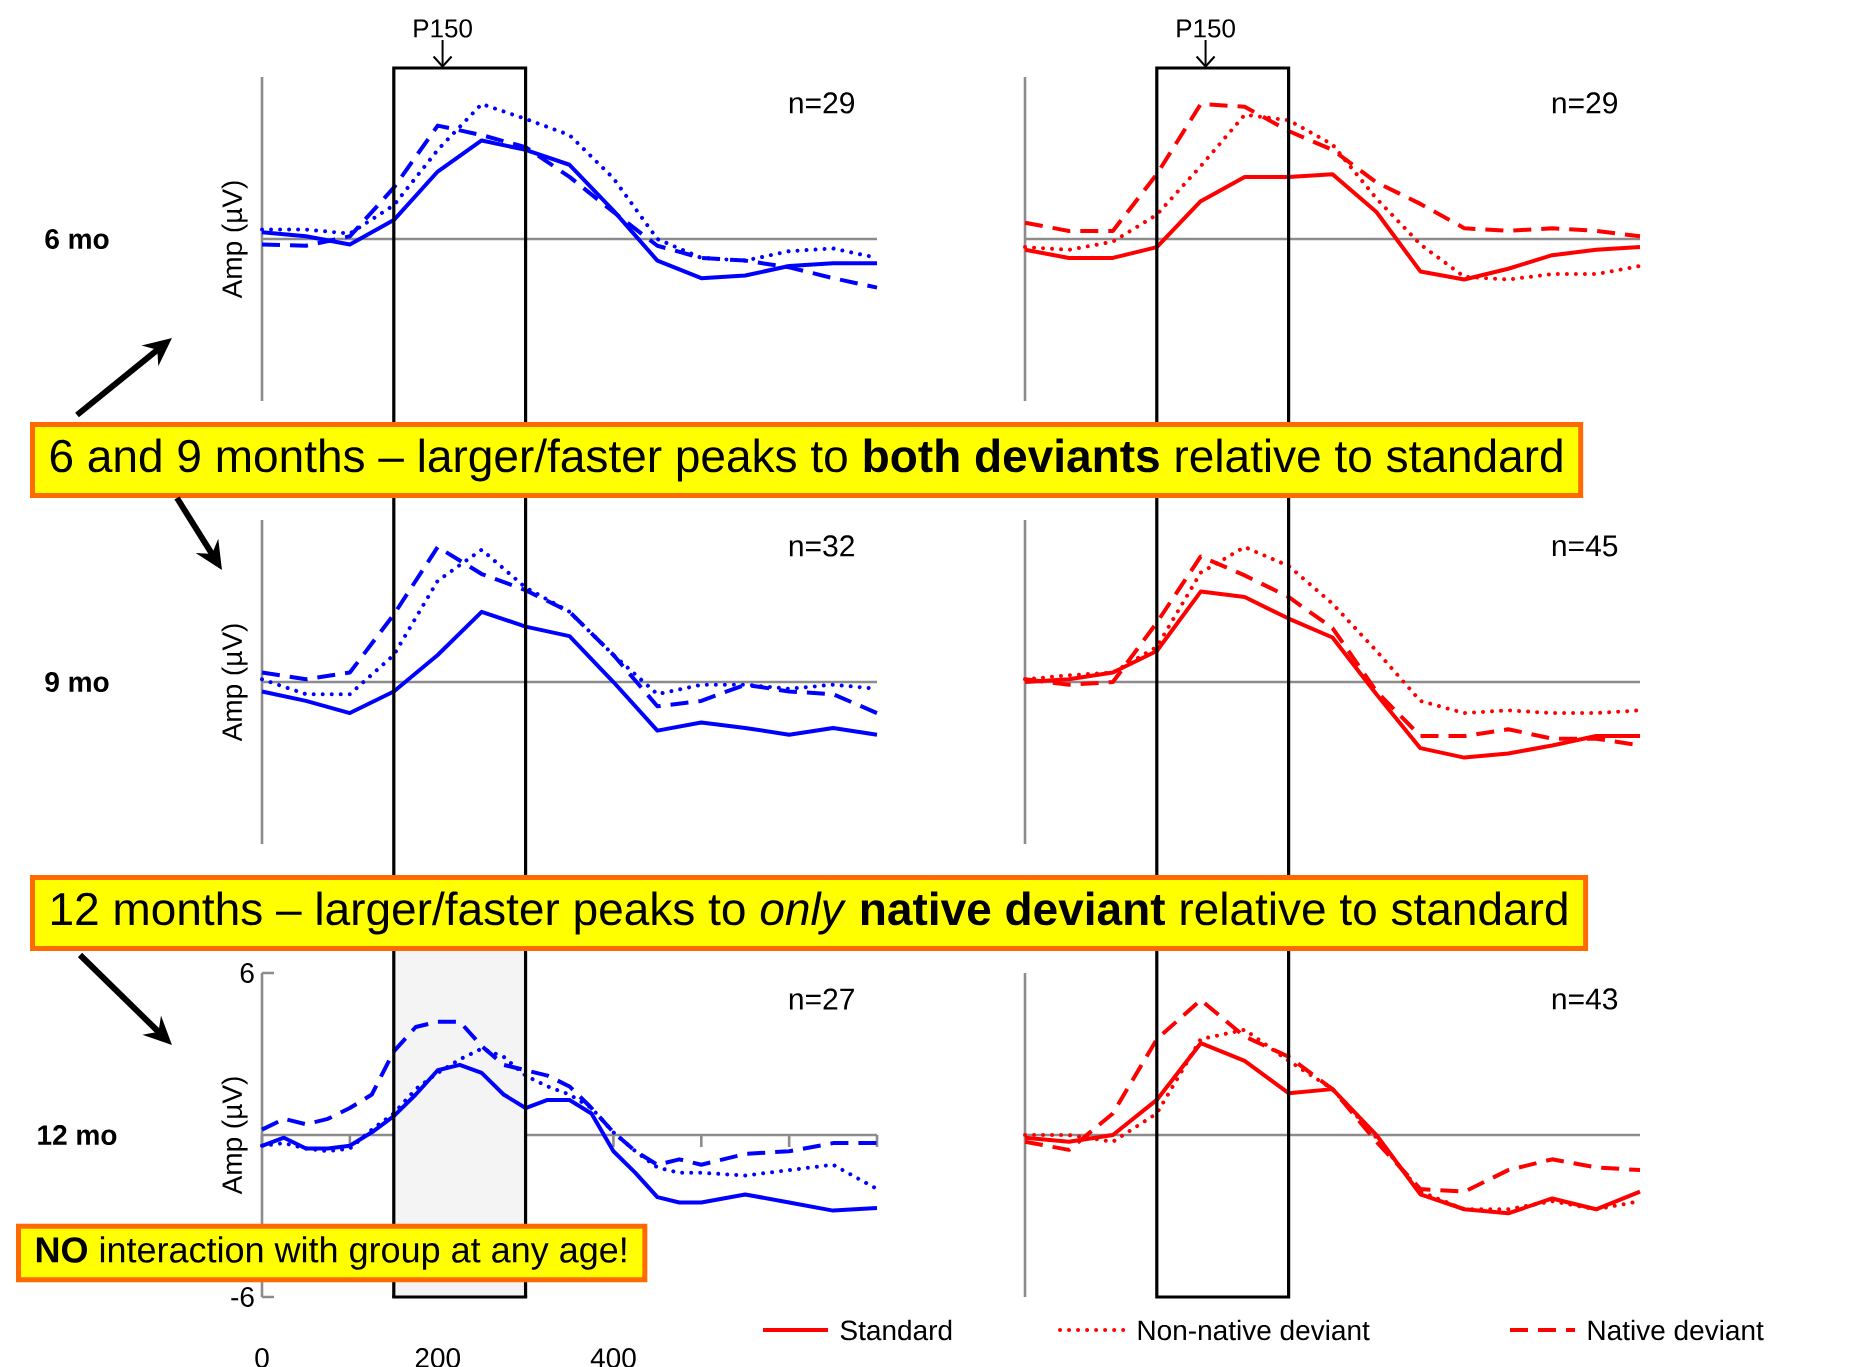  Describe the element at coordinates (77, 239) in the screenshot. I see `text: 6 mo` at that location.